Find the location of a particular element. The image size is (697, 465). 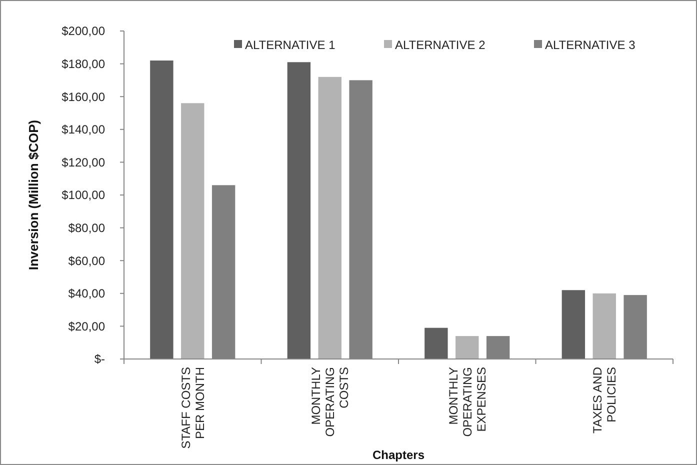

legend-label: ALTERNATIVE 2 is located at coordinates (440, 45).